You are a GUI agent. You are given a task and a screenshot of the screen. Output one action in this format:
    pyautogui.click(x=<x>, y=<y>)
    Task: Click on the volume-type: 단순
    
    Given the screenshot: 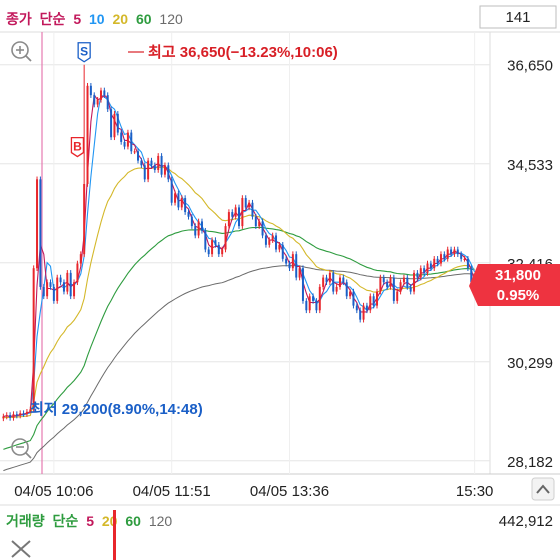 What is the action you would take?
    pyautogui.click(x=66, y=521)
    